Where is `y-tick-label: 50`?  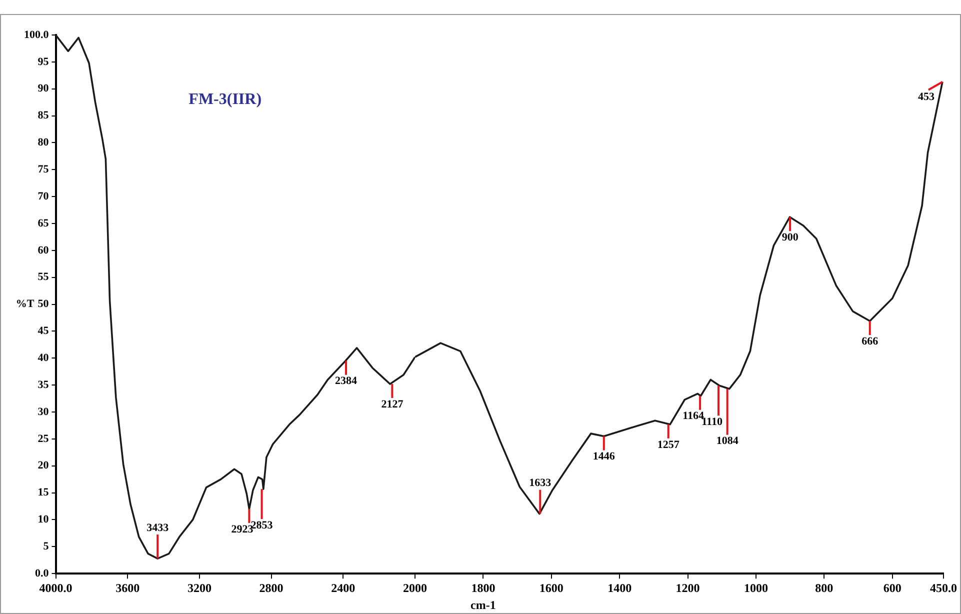
y-tick-label: 50 is located at coordinates (44, 304).